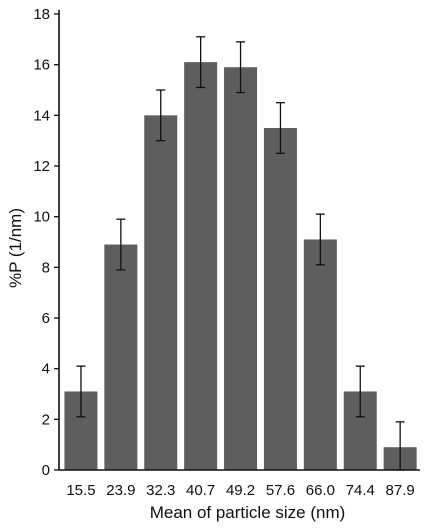 The width and height of the screenshot is (436, 530). What do you see at coordinates (46, 318) in the screenshot?
I see `y-tick-label: 6` at bounding box center [46, 318].